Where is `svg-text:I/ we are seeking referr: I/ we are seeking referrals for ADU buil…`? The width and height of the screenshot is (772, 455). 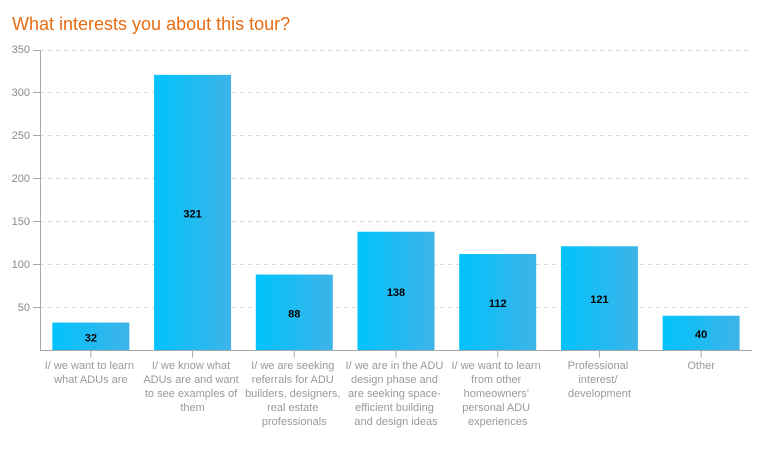
svg-text:I/ we are seeking referr: I/ we are seeking referrals for ADU buil… is located at coordinates (294, 394).